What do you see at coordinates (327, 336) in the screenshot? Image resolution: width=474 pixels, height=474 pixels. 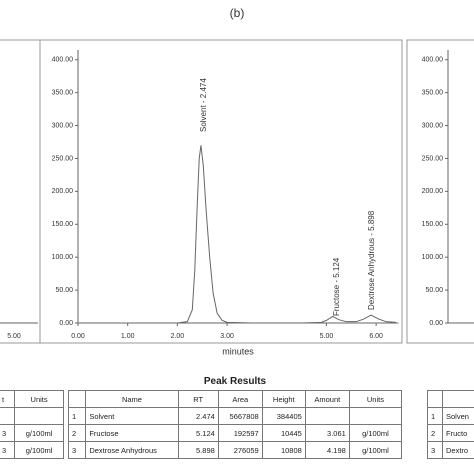 I see `x-tick-label: 5.00` at bounding box center [327, 336].